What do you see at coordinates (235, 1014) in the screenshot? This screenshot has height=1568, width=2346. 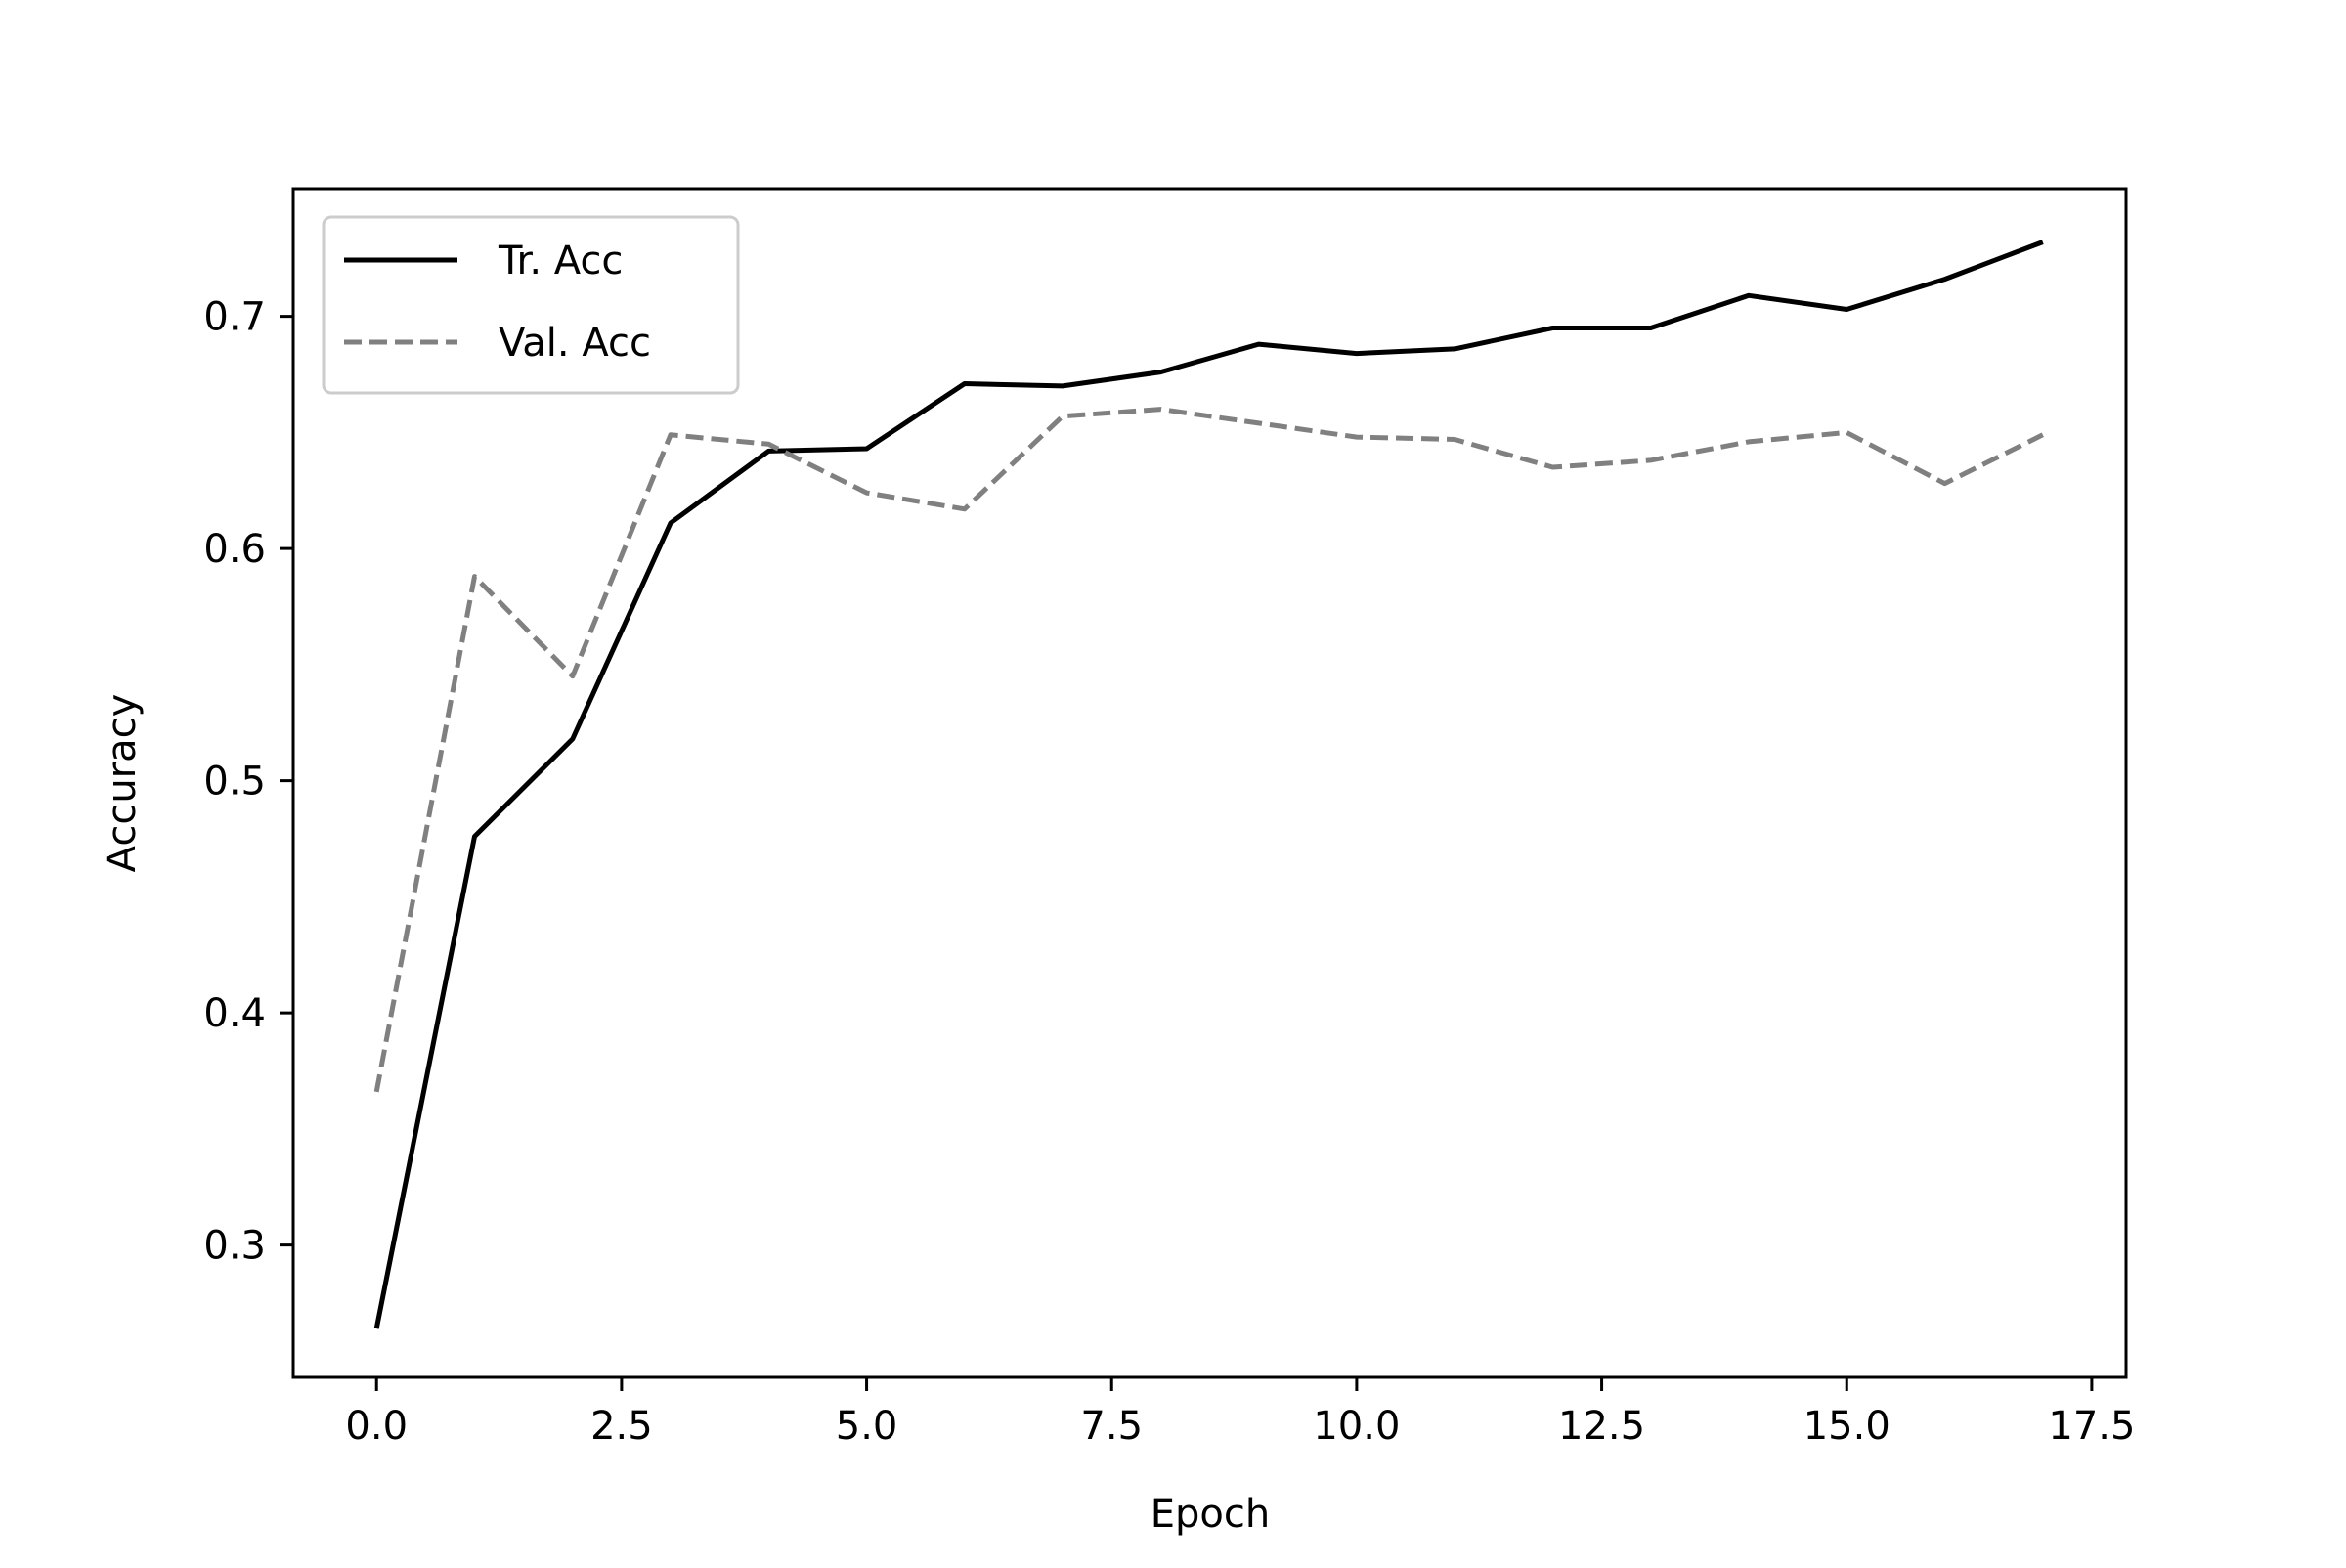 I see `y-tick-label: 0.4` at bounding box center [235, 1014].